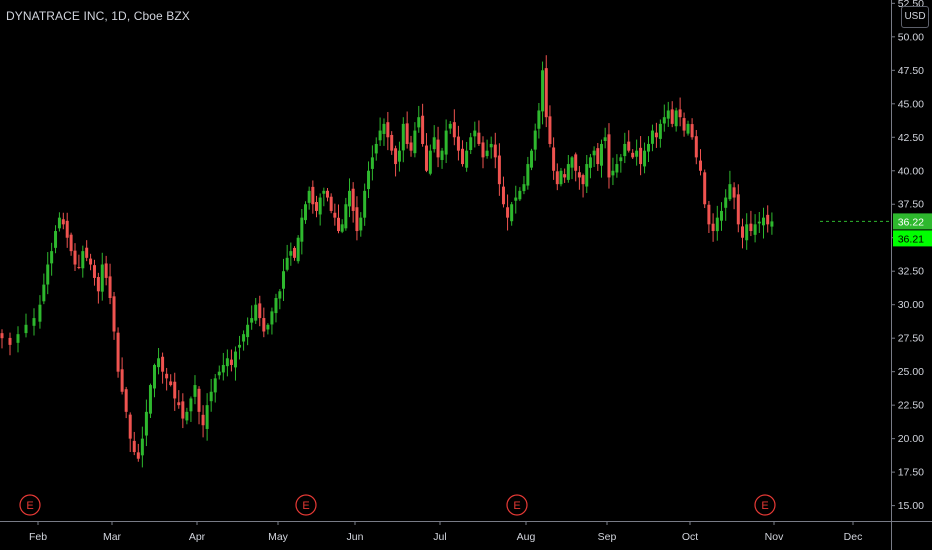 This screenshot has height=550, width=932. What do you see at coordinates (911, 205) in the screenshot?
I see `y-tick-label: 37.50` at bounding box center [911, 205].